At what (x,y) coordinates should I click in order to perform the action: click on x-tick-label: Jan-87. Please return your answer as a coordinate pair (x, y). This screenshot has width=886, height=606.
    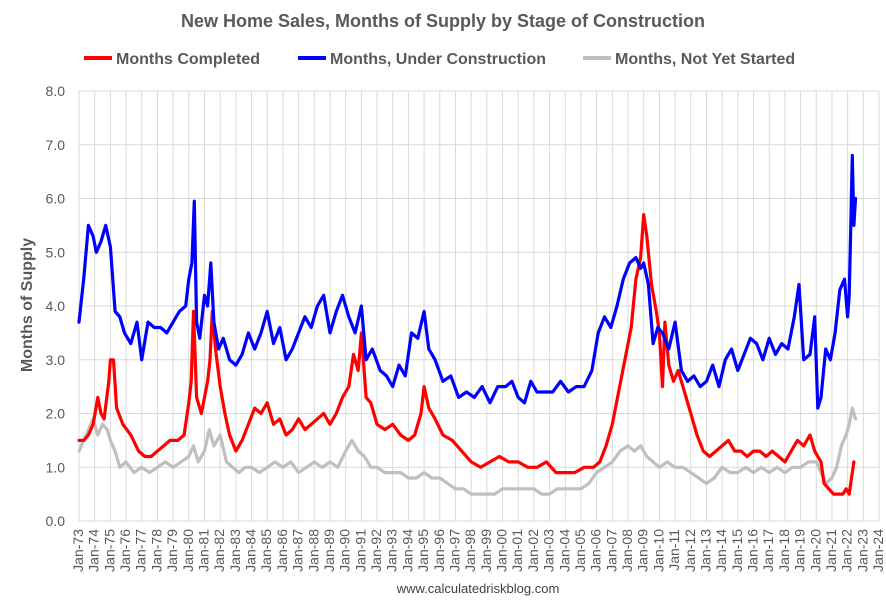
    Looking at the image, I should click on (298, 550).